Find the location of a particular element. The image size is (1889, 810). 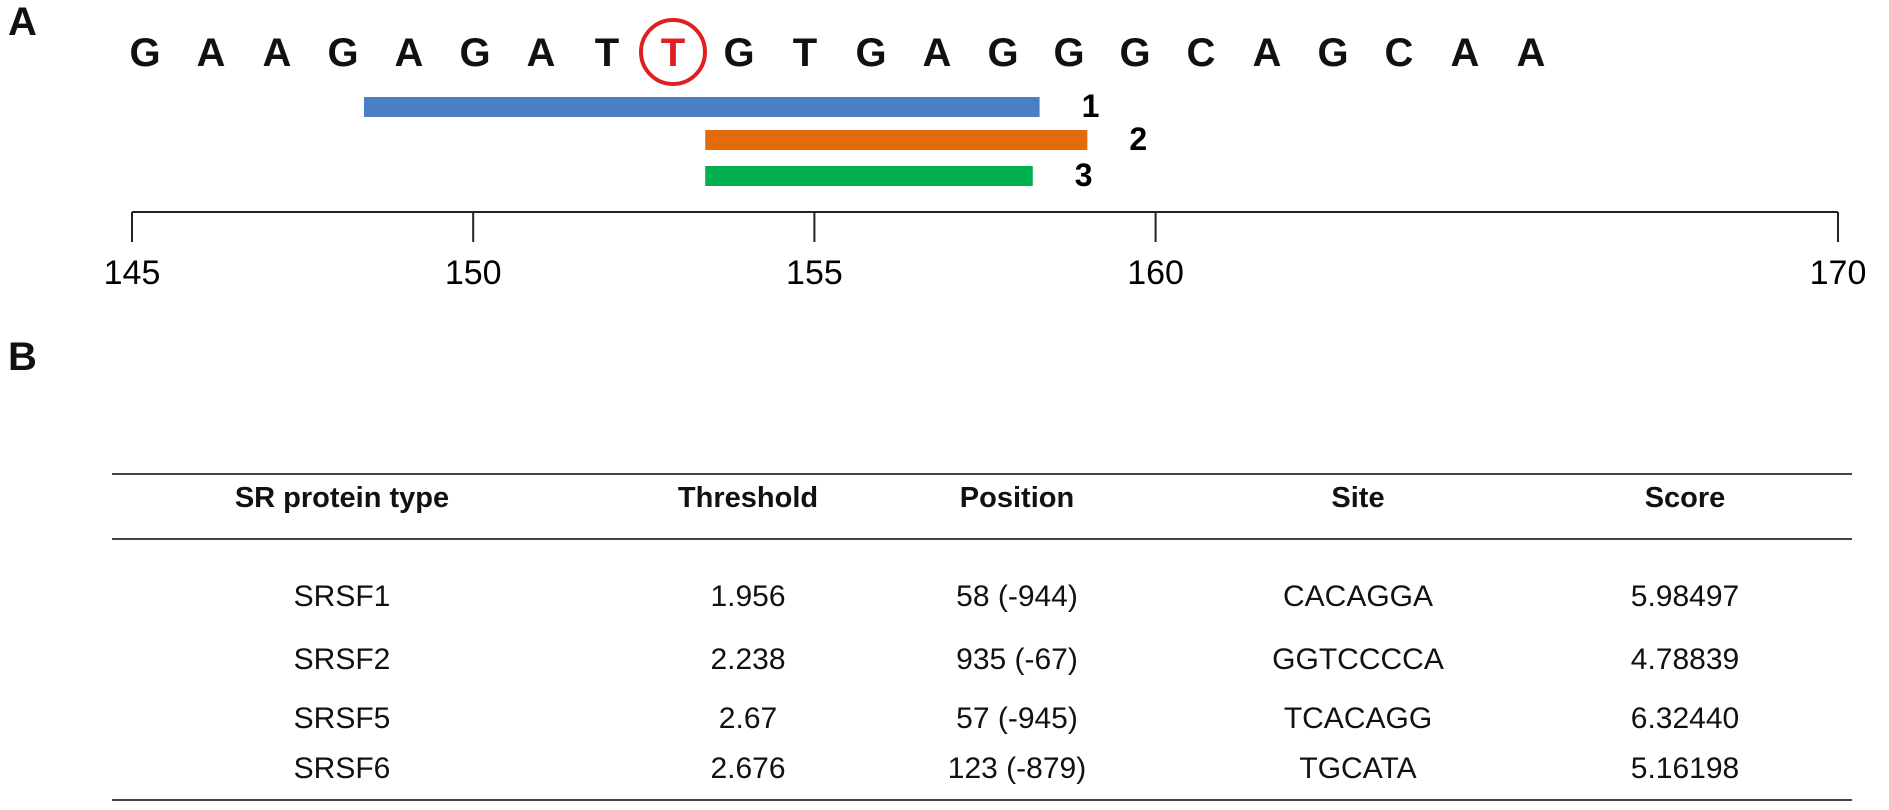

axis-tick-label: 170 is located at coordinates (1838, 273).